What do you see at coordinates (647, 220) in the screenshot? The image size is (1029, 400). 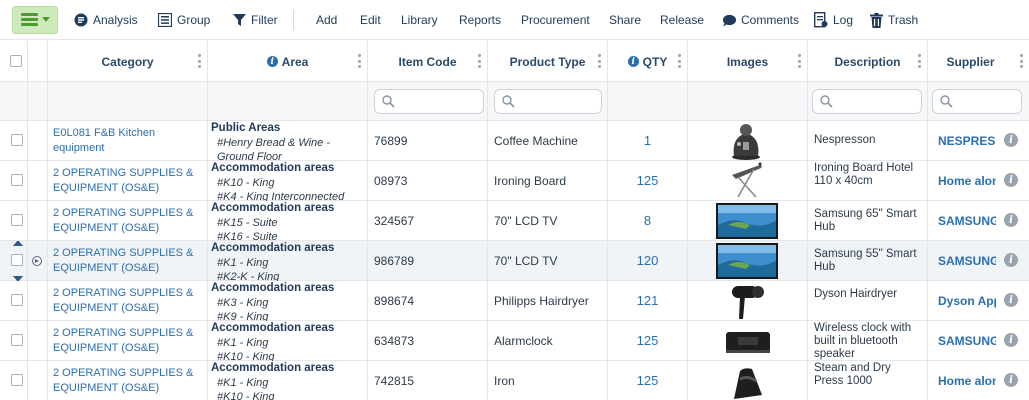 I see `qty-value: 8` at bounding box center [647, 220].